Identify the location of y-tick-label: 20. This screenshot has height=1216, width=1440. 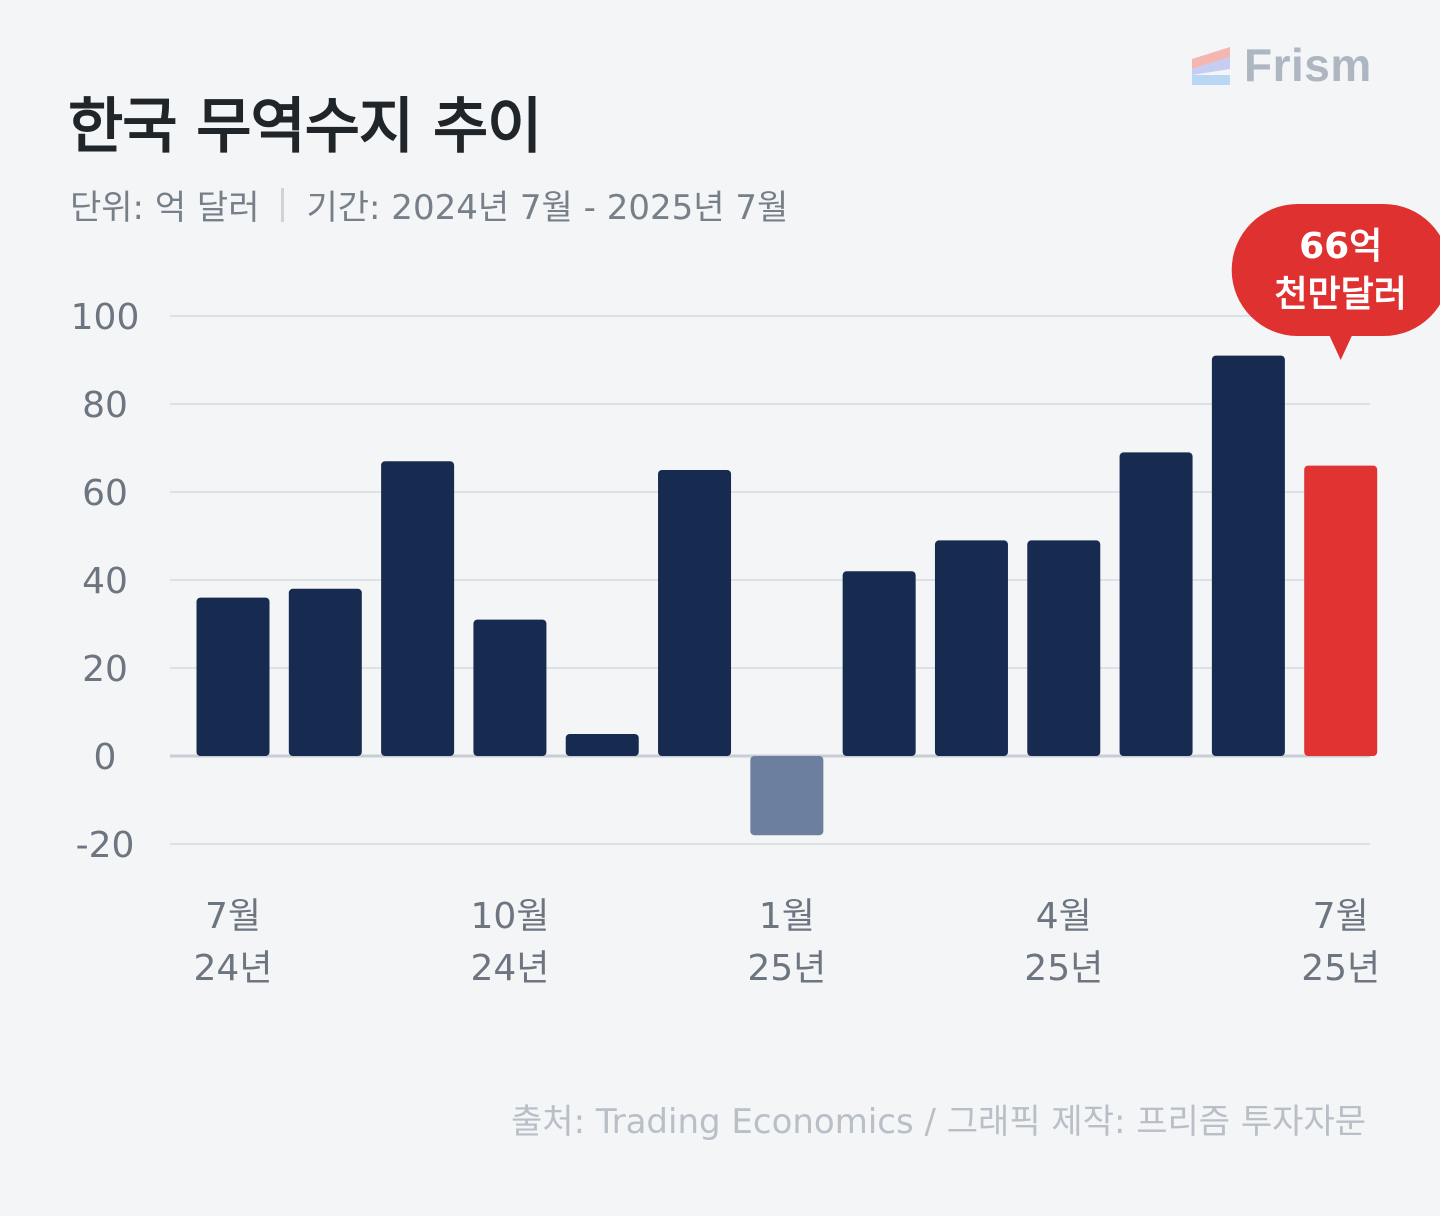
(105, 669).